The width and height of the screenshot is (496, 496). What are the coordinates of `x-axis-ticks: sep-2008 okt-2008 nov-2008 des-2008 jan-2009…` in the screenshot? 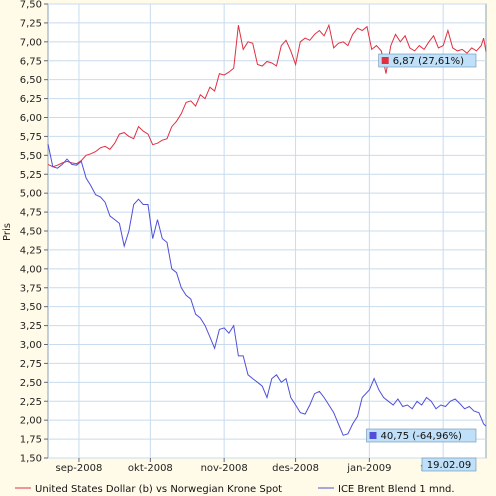 It's located at (261, 466).